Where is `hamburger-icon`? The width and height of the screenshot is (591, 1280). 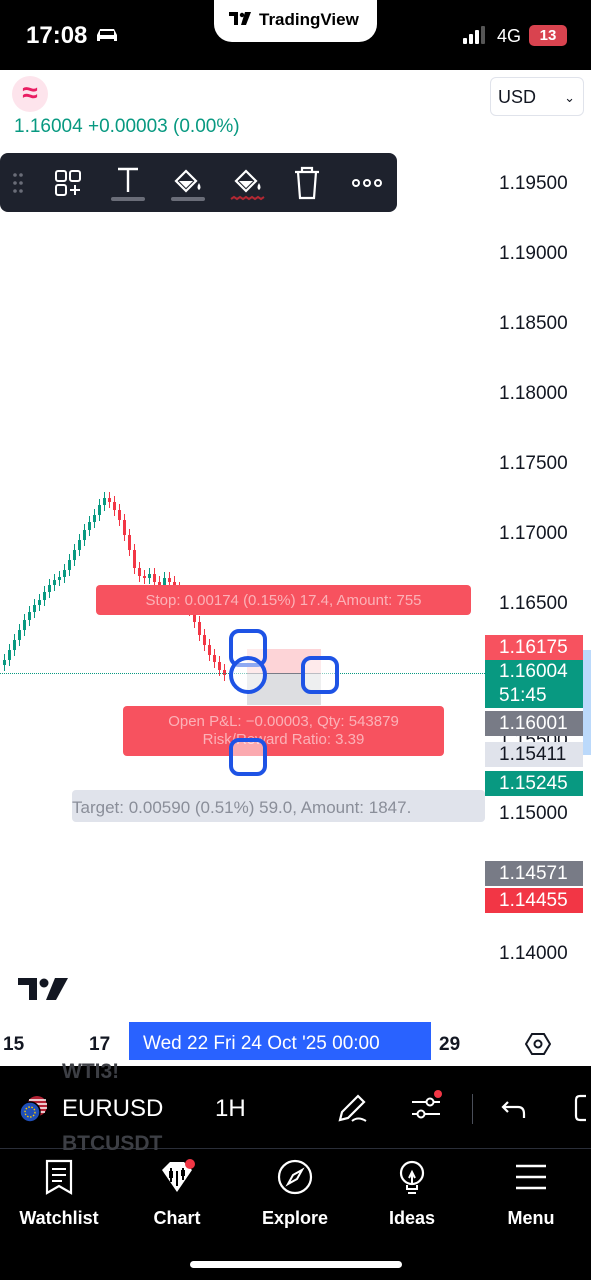 hamburger-icon is located at coordinates (531, 1177).